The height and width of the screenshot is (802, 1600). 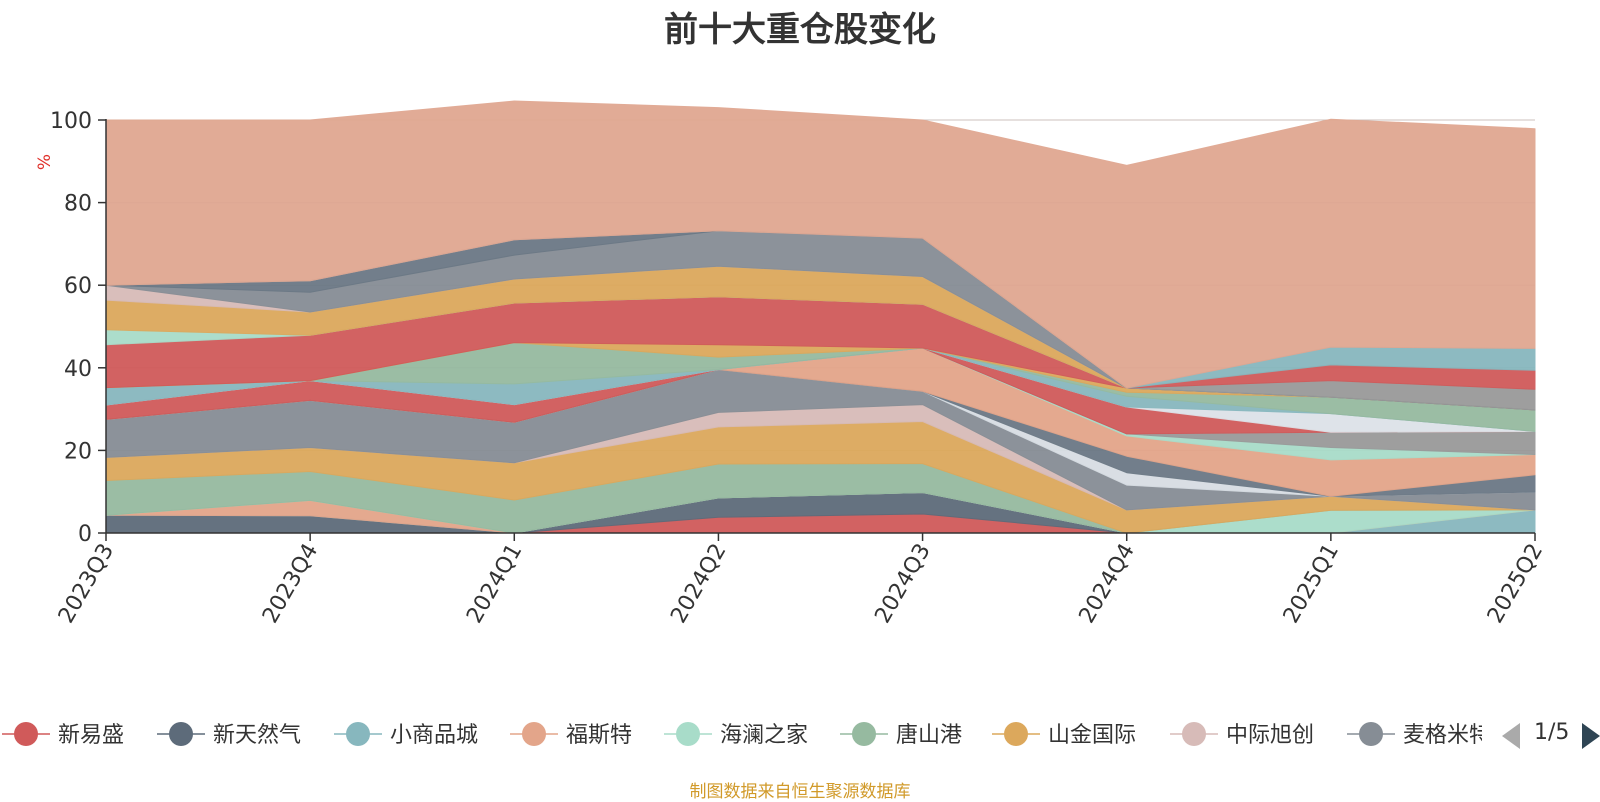 I want to click on y-tick-label: 60, so click(x=78, y=286).